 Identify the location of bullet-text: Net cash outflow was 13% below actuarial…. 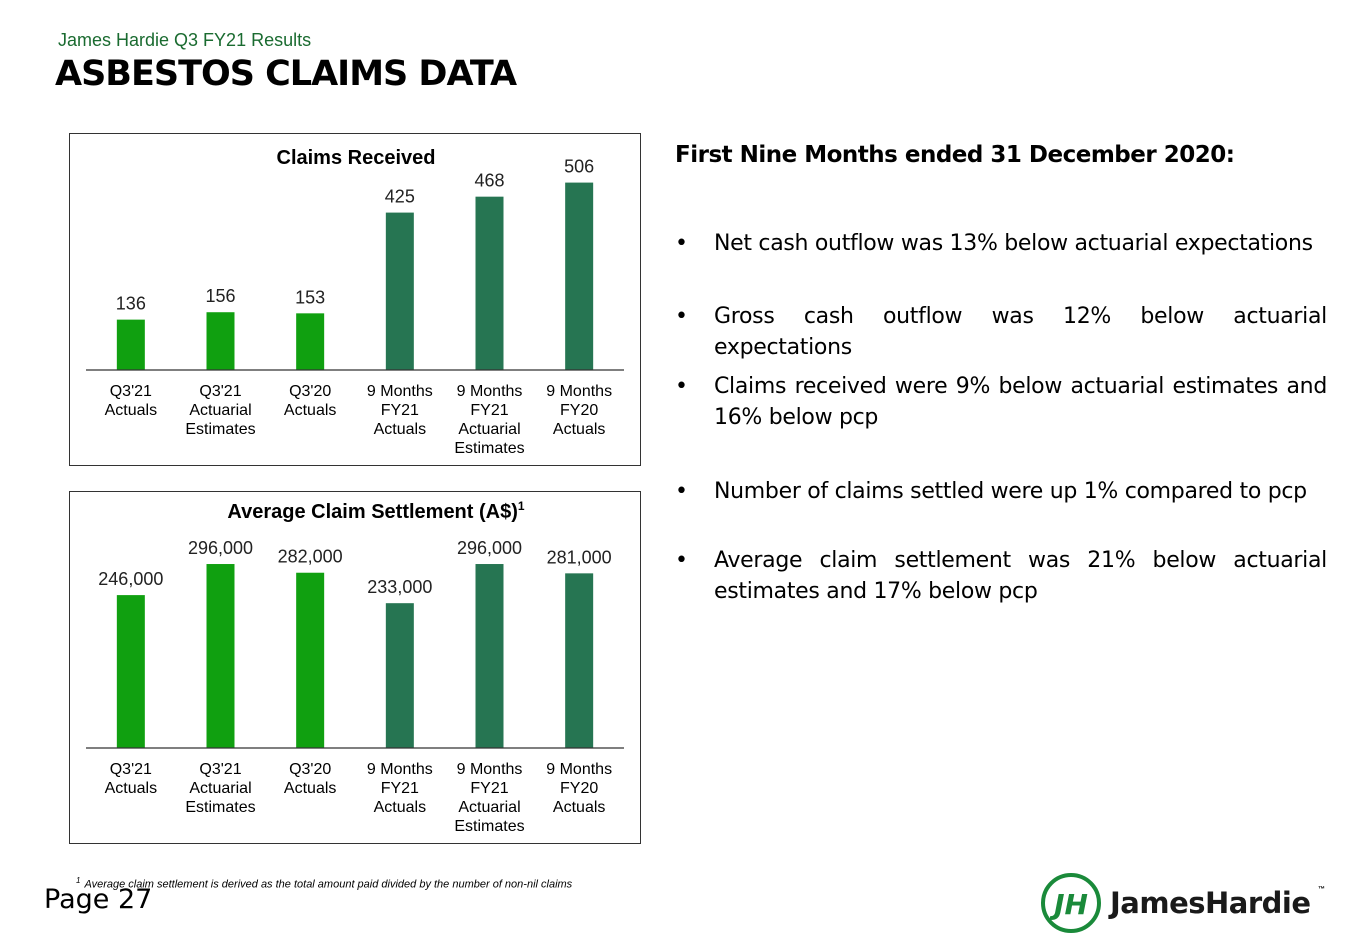
(1013, 243).